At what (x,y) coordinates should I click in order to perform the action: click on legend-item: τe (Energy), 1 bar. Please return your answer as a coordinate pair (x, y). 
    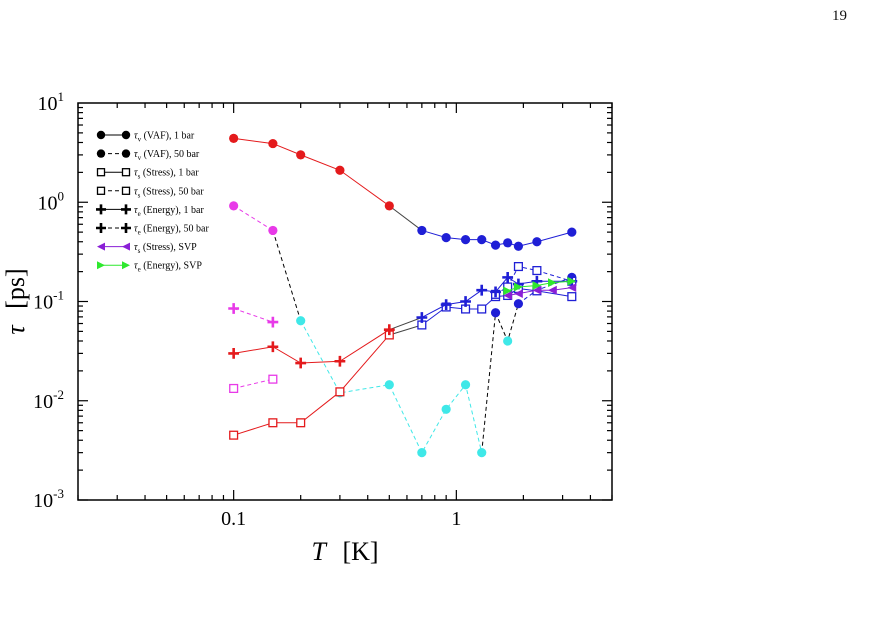
    Looking at the image, I should click on (150, 211).